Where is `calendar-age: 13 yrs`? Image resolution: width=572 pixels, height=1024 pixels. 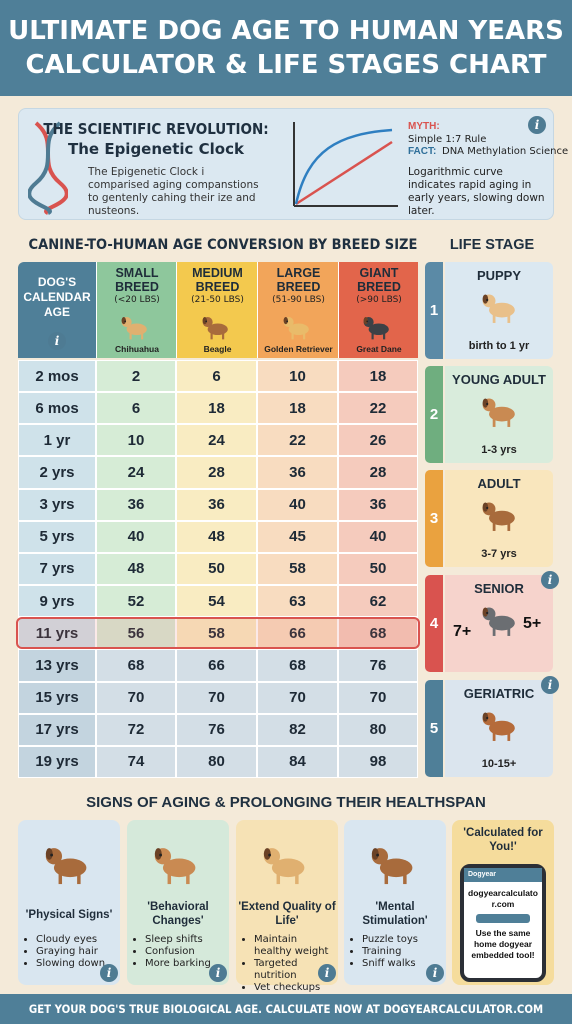 calendar-age: 13 yrs is located at coordinates (57, 665).